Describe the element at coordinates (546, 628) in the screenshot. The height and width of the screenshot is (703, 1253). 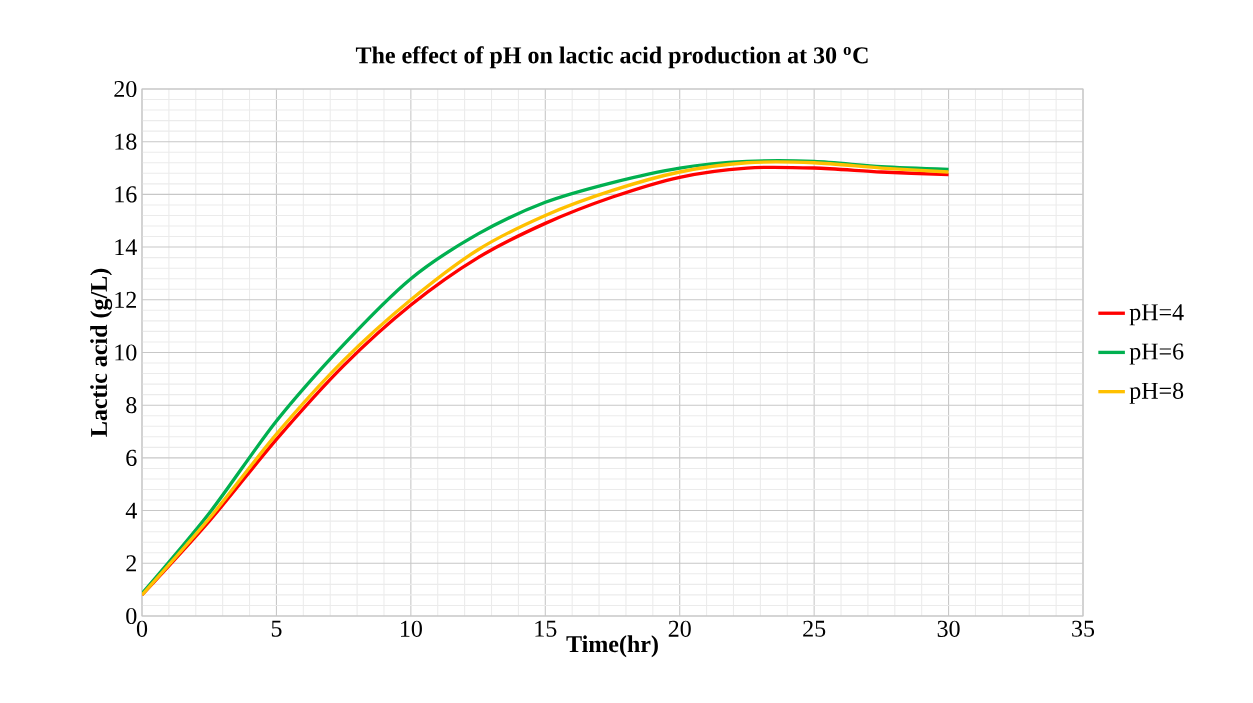
I see `x-tick-label: 15` at that location.